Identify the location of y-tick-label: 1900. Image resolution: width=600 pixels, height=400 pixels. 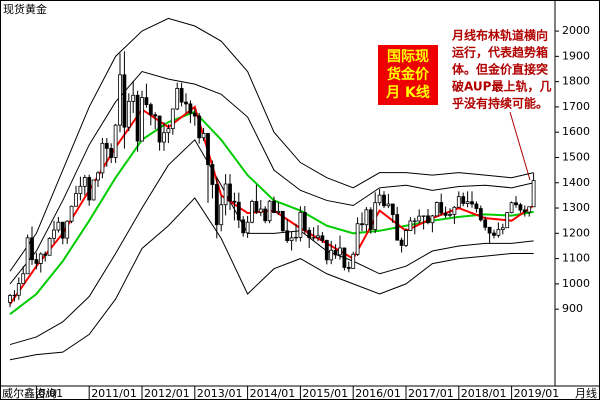
(576, 55).